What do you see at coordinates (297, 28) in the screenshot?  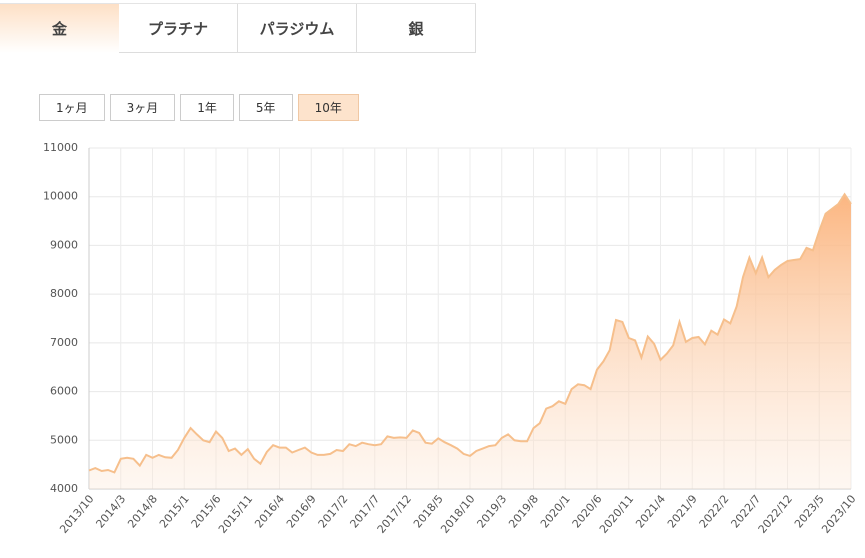 I see `tab: パラジウム` at bounding box center [297, 28].